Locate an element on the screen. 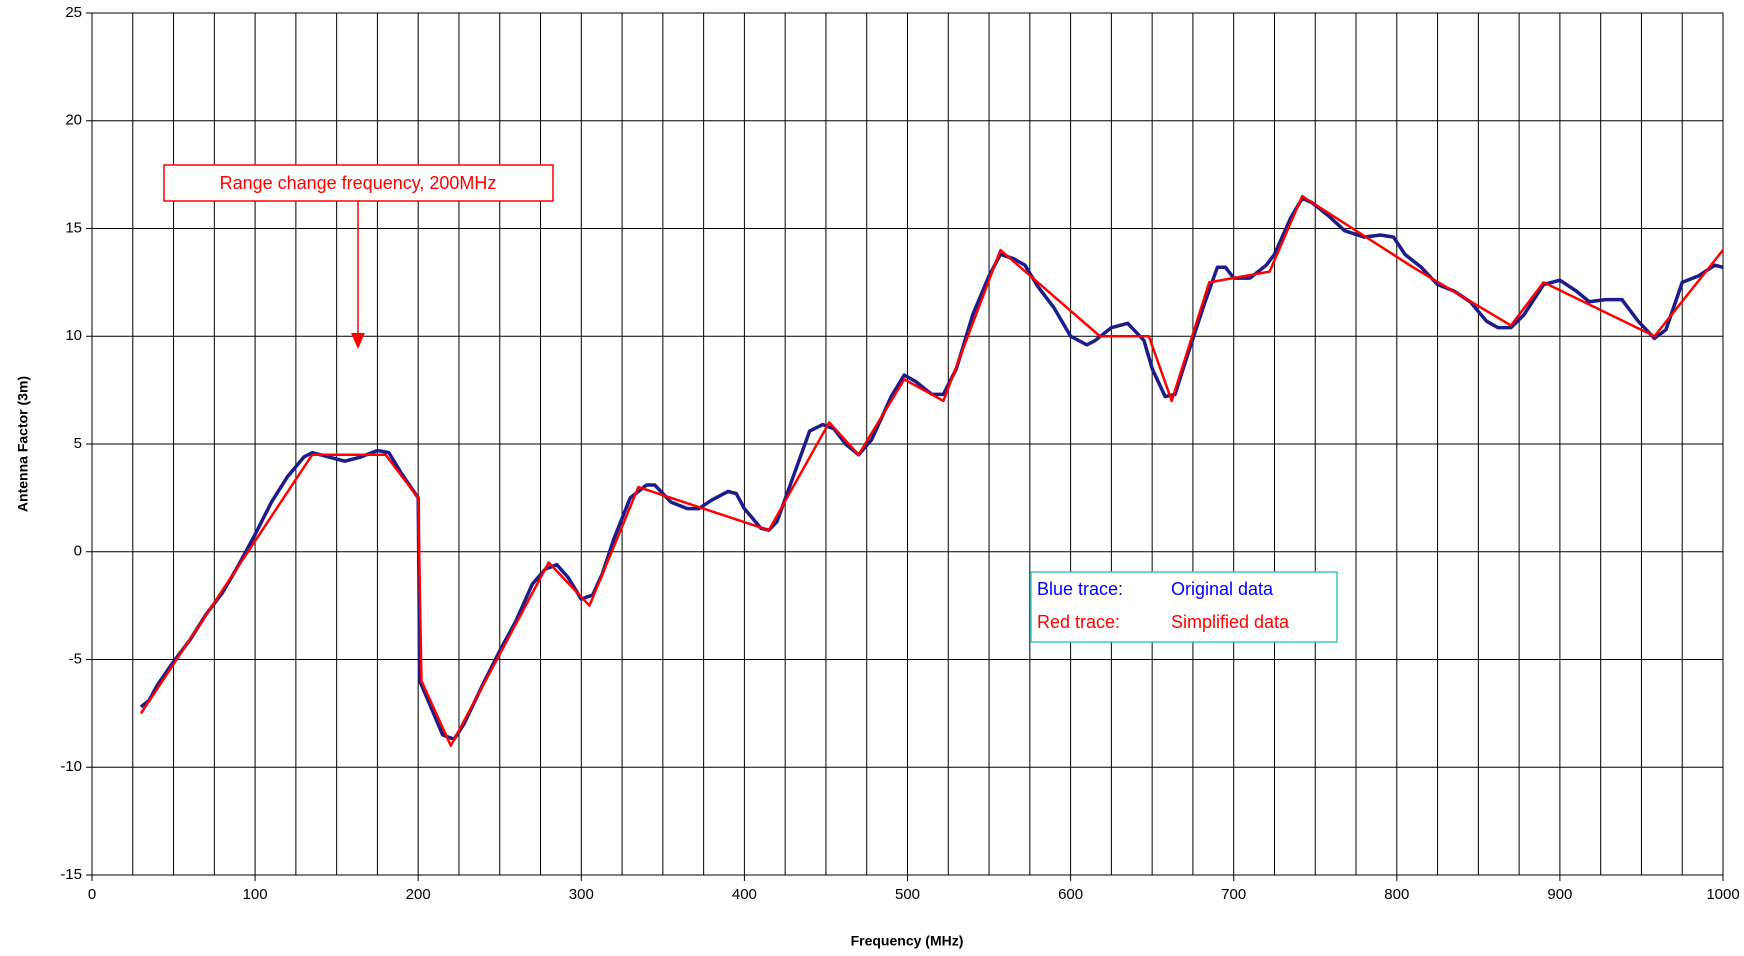 The height and width of the screenshot is (956, 1744). legend-label: Simplified data is located at coordinates (1230, 622).